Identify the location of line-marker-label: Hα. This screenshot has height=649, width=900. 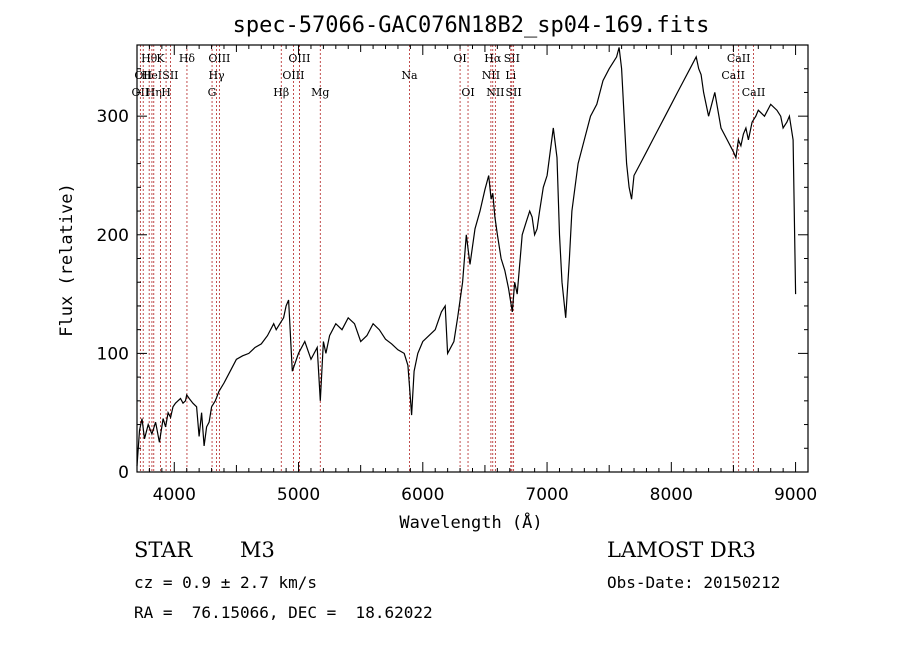
(493, 58).